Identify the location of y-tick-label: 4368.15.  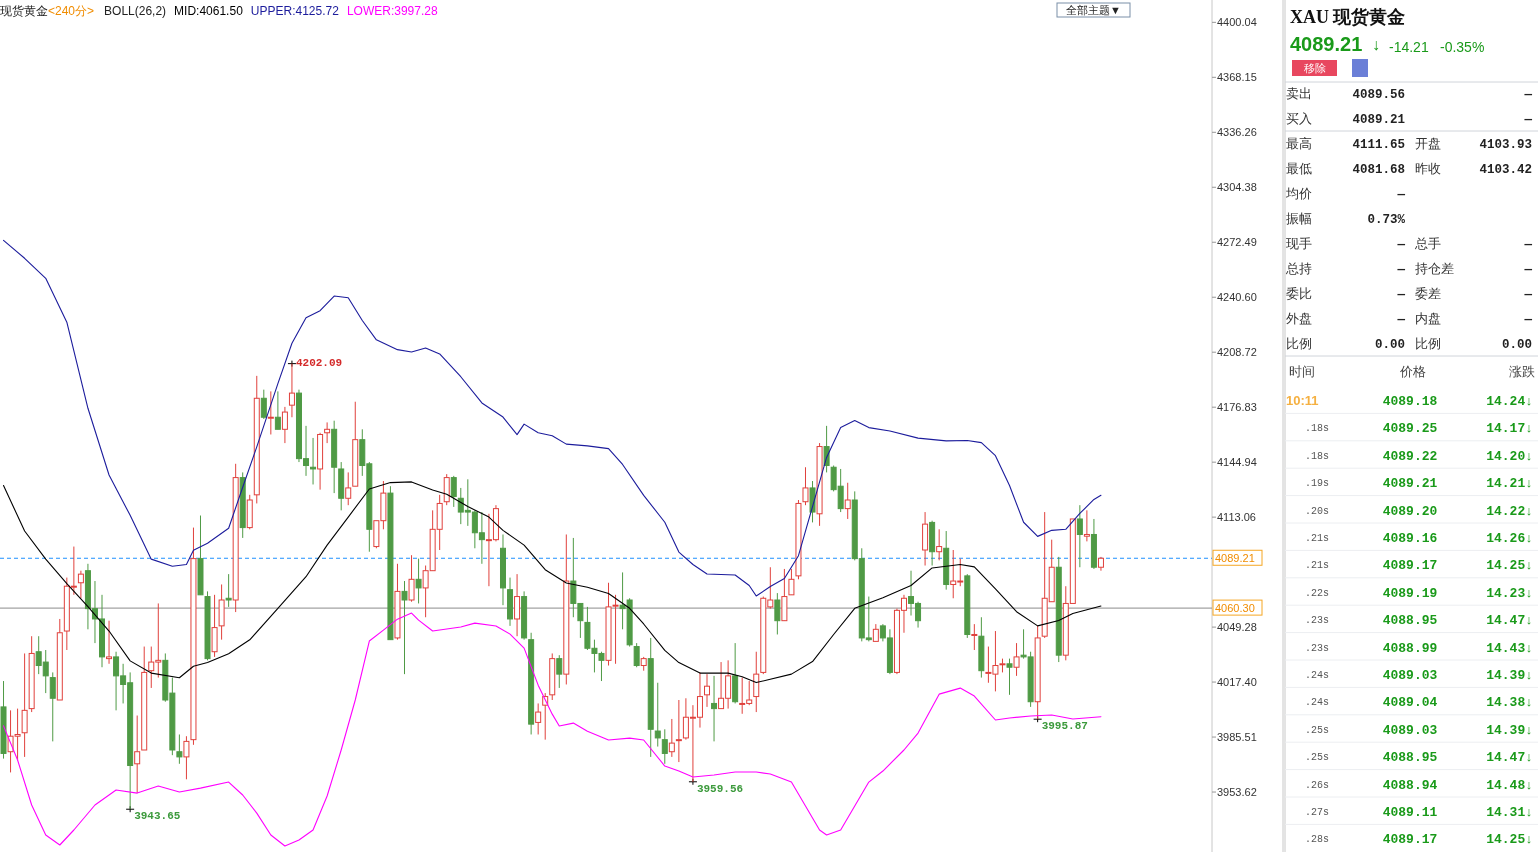
(1237, 77).